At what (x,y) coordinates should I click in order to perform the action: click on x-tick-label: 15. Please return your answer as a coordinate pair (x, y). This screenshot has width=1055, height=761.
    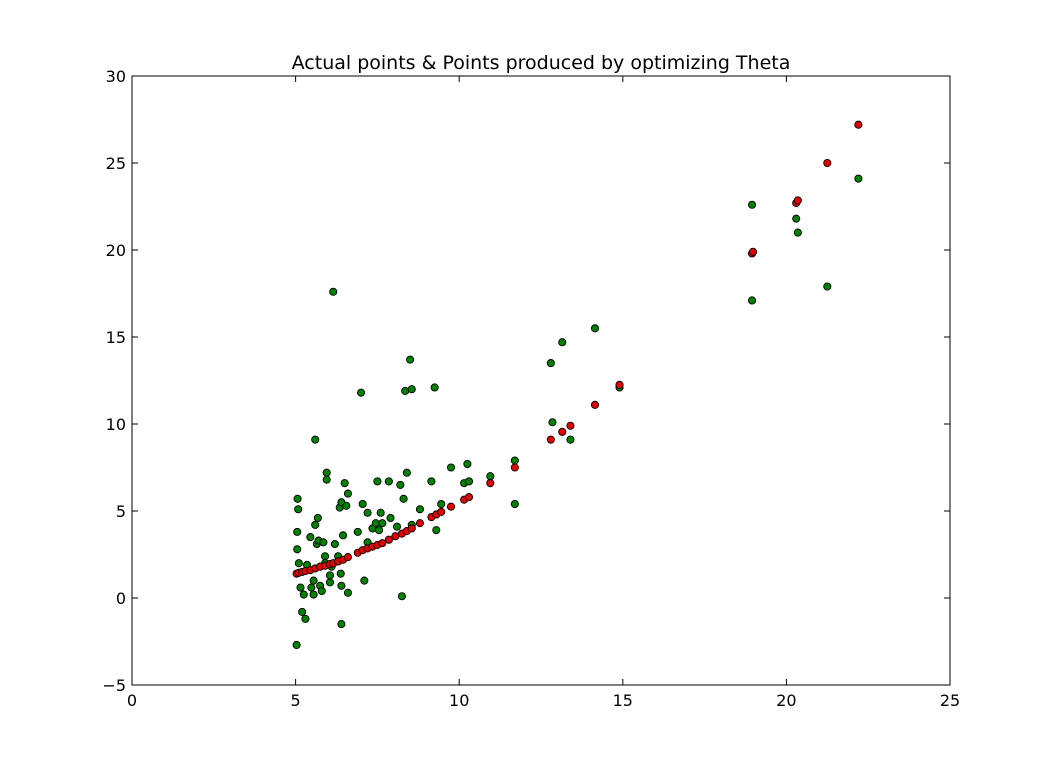
    Looking at the image, I should click on (623, 700).